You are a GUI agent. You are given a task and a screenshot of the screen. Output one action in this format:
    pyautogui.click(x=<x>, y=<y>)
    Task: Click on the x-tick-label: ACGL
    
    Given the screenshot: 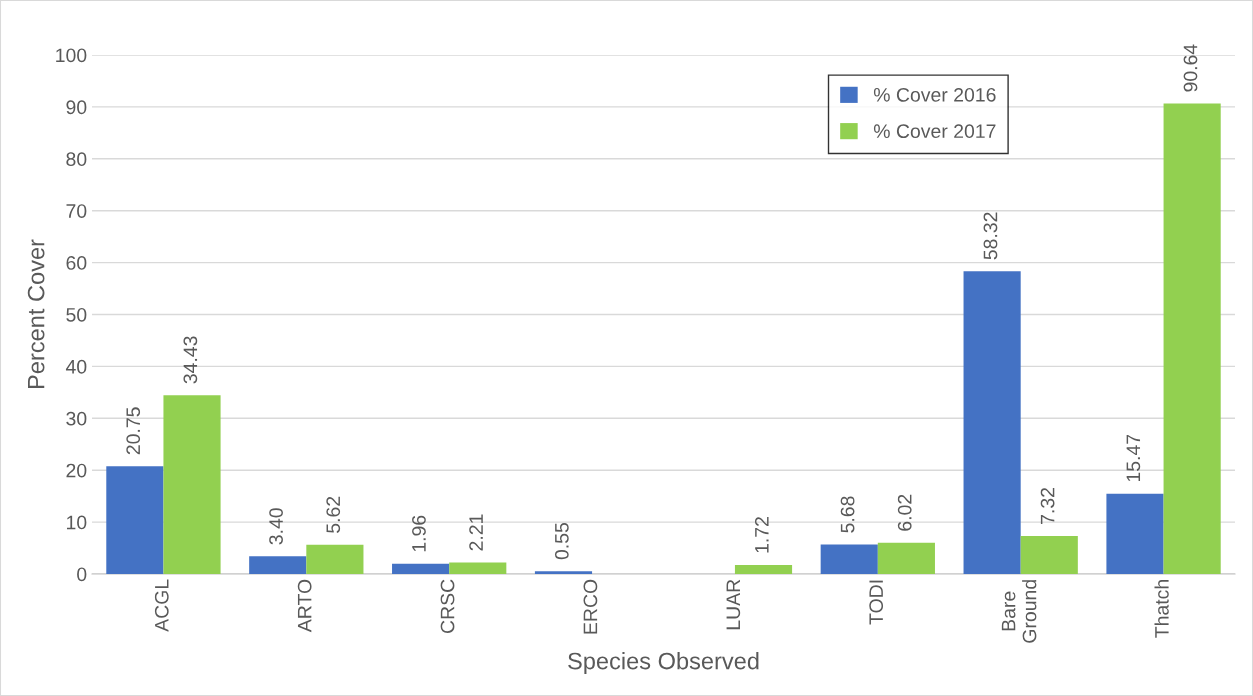 What is the action you would take?
    pyautogui.click(x=161, y=605)
    